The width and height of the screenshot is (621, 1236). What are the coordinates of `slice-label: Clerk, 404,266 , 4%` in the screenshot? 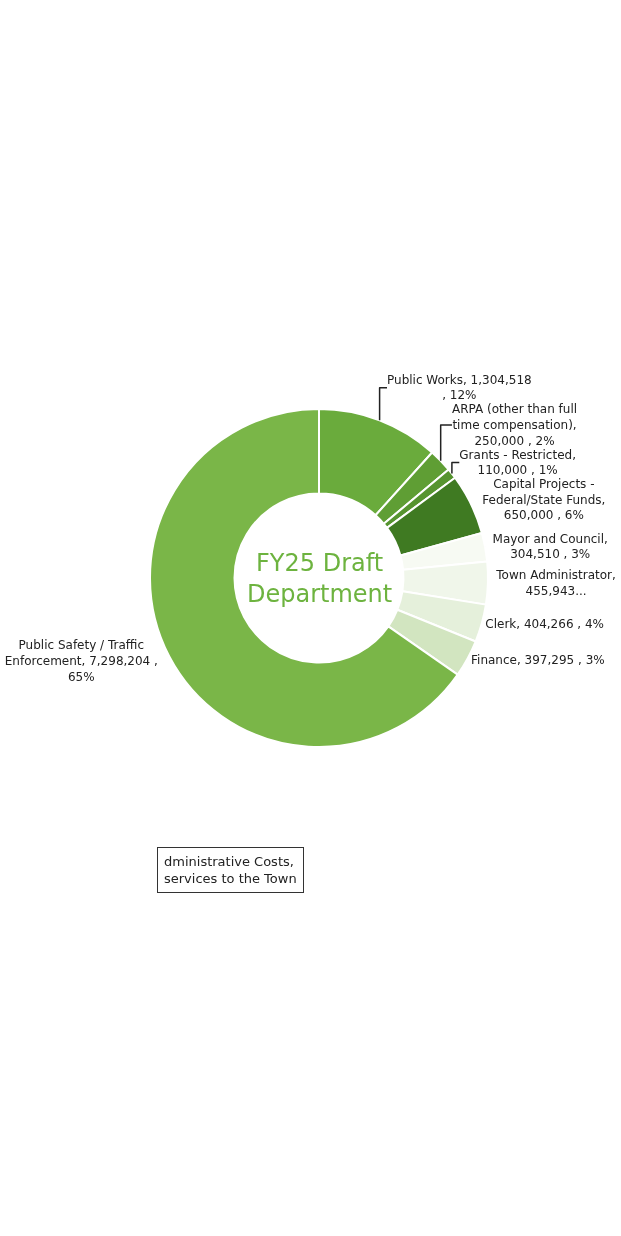 It's located at (545, 623).